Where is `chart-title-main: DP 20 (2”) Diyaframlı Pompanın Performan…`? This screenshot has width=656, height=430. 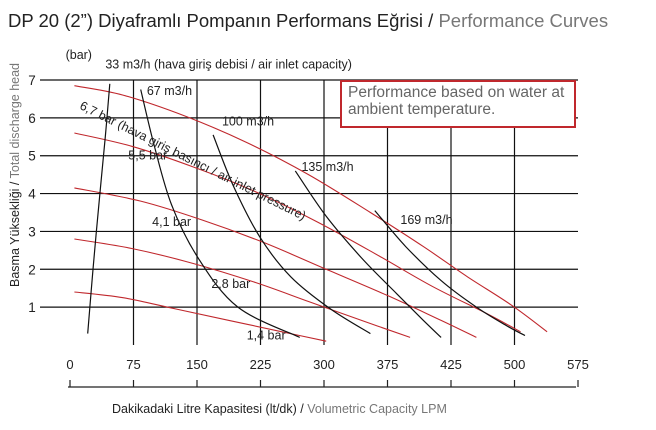 chart-title-main: DP 20 (2”) Diyaframlı Pompanın Performan… is located at coordinates (216, 20).